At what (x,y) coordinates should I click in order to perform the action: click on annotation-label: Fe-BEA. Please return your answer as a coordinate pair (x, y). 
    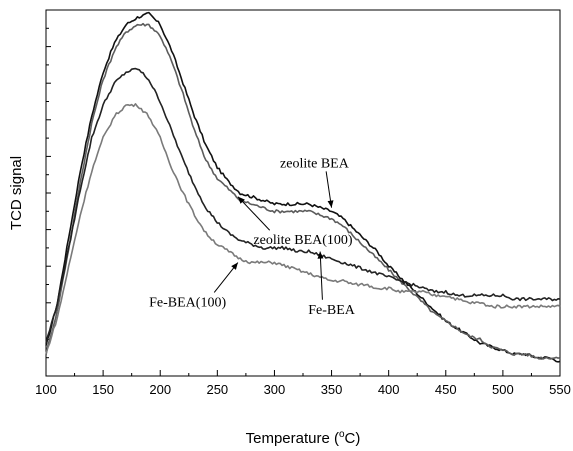
    Looking at the image, I should click on (332, 310).